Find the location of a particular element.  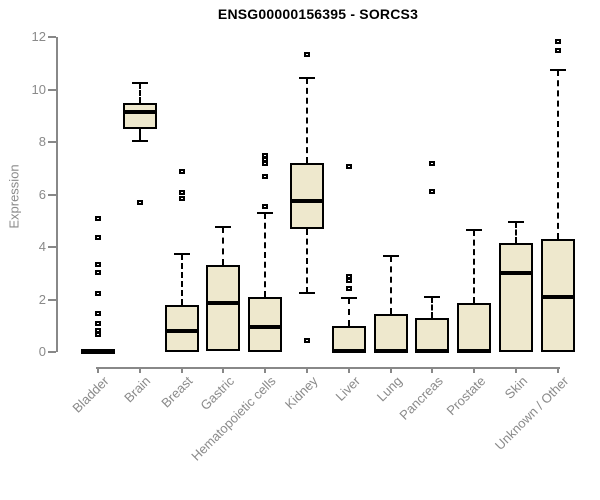

y-tick-label: 0 is located at coordinates (42, 351).